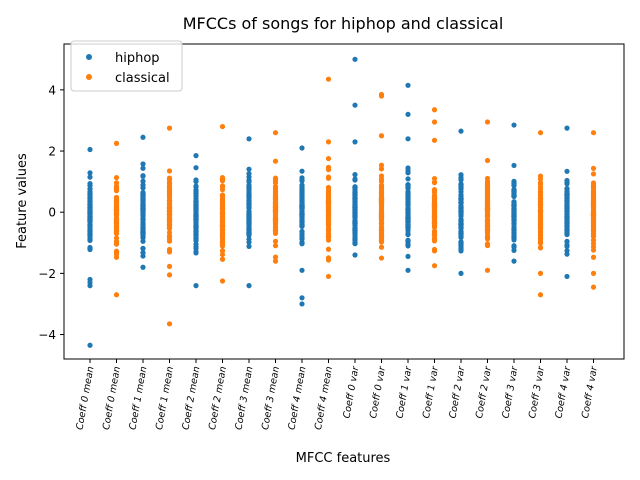 The image size is (640, 480). I want to click on x-axis-label: MFCC features, so click(343, 458).